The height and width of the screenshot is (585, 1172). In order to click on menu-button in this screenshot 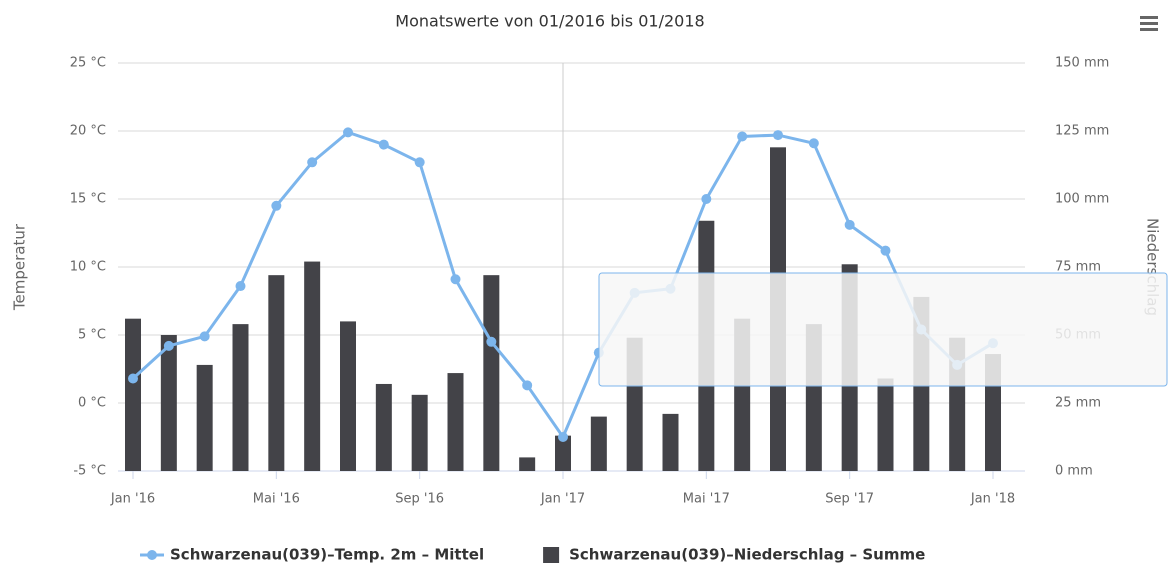, I will do `click(1150, 23)`.